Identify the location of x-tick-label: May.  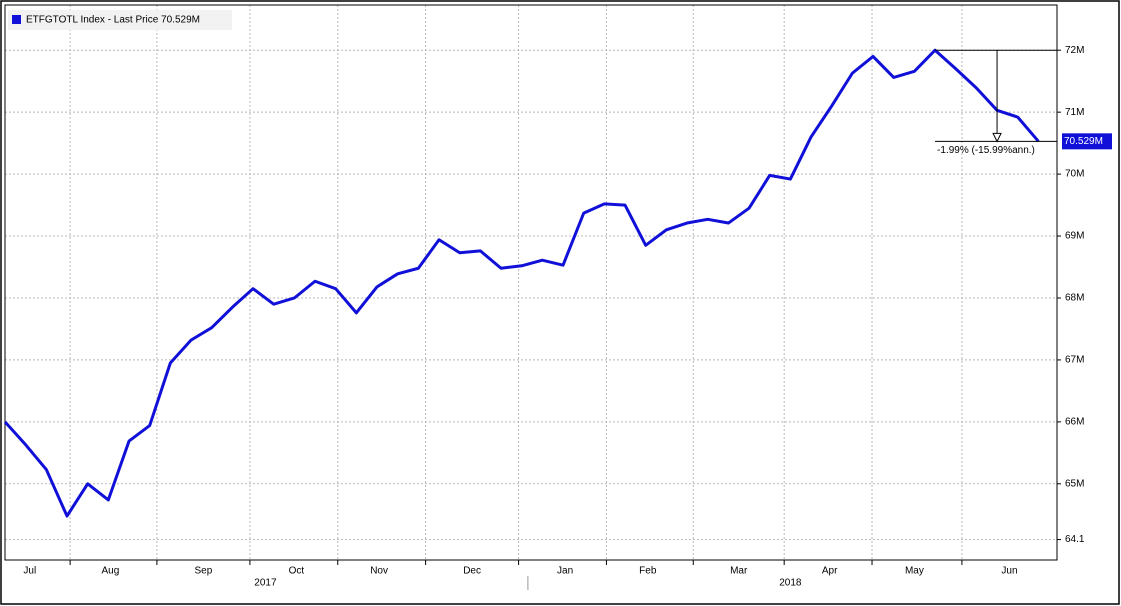
(914, 571).